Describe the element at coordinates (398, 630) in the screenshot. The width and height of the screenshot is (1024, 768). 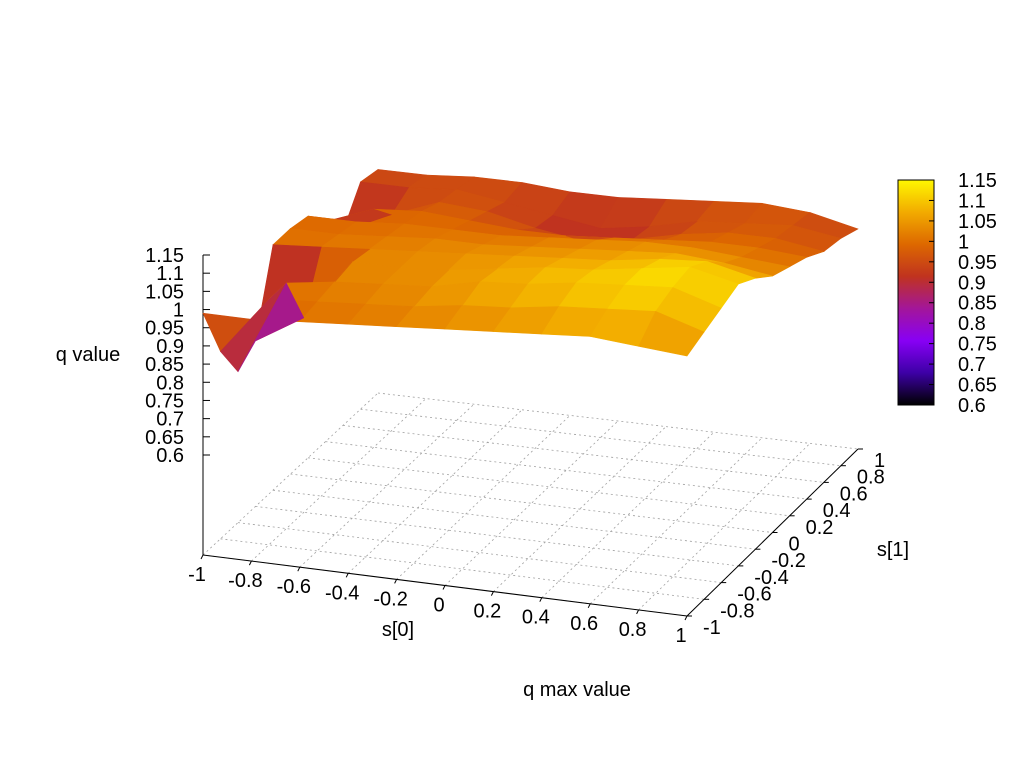
I see `x-axis-label: s[0]` at that location.